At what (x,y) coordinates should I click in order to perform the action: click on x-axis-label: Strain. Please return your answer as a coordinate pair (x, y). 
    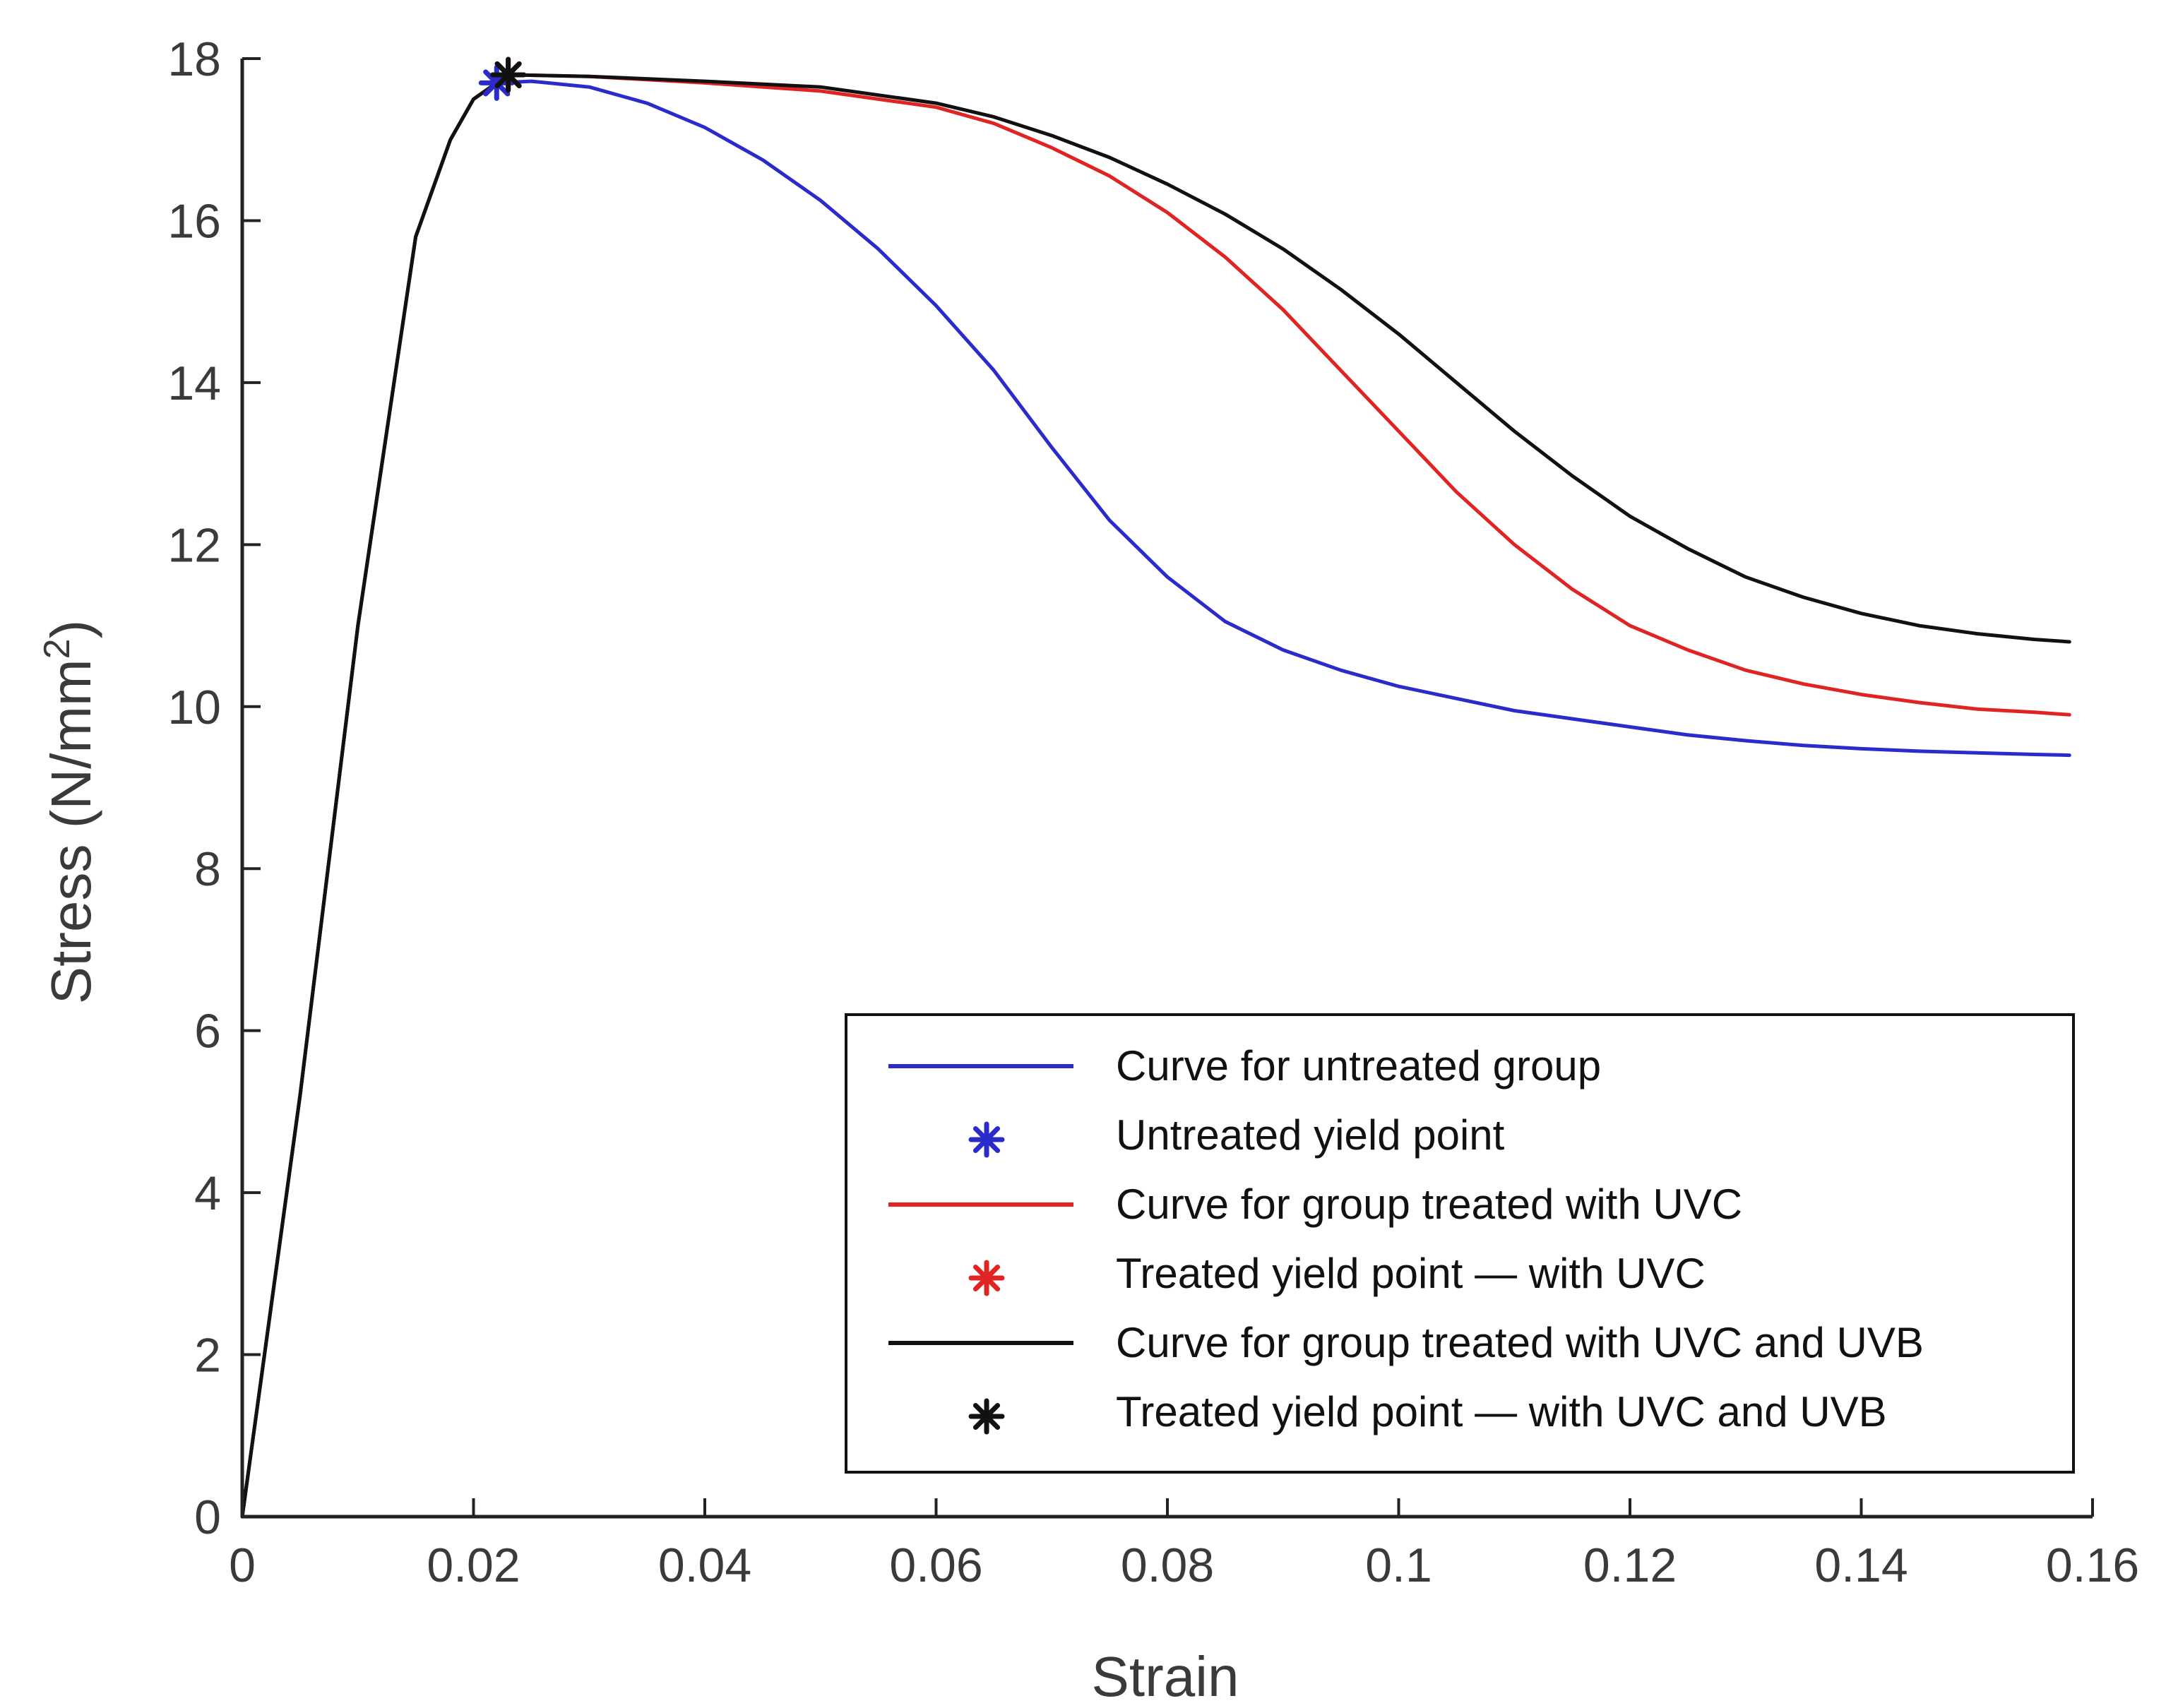
    Looking at the image, I should click on (1165, 1677).